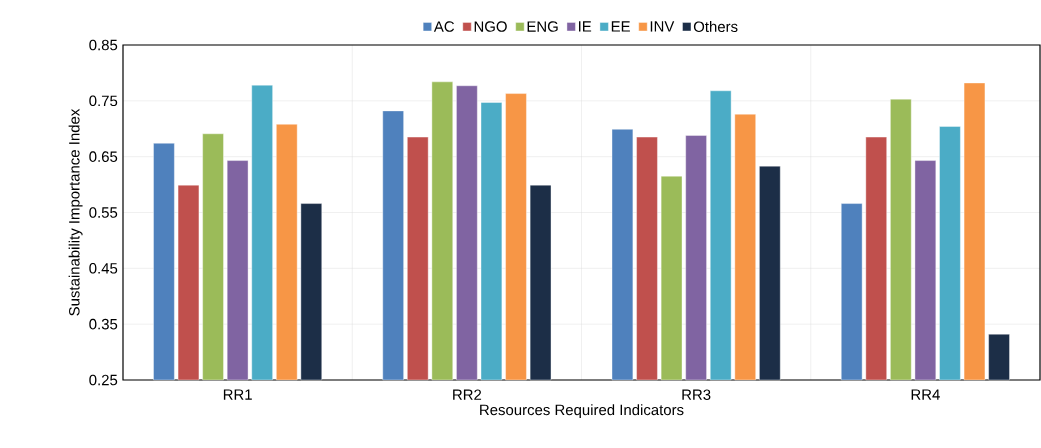 The image size is (1041, 448). Describe the element at coordinates (662, 26) in the screenshot. I see `legend-label: INV` at that location.